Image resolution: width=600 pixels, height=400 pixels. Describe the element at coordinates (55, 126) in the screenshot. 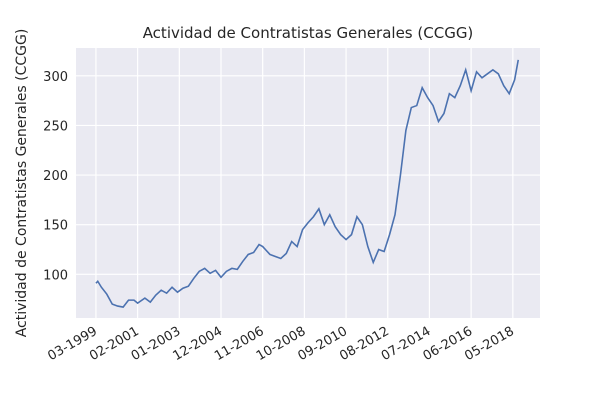

I see `y-tick-label: 250` at that location.